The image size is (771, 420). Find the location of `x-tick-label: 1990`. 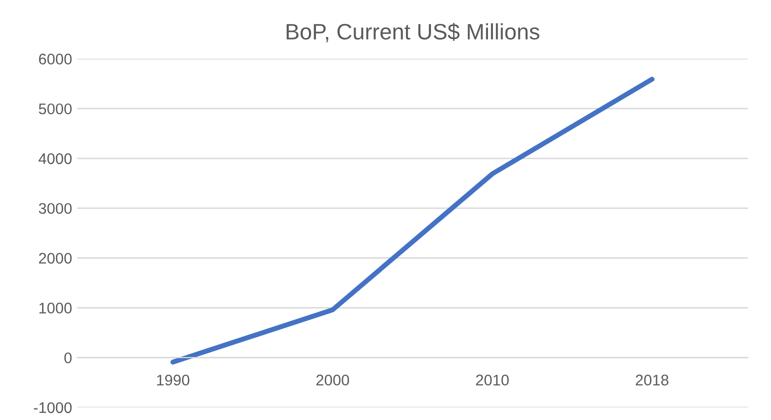

x-tick-label: 1990 is located at coordinates (173, 380).